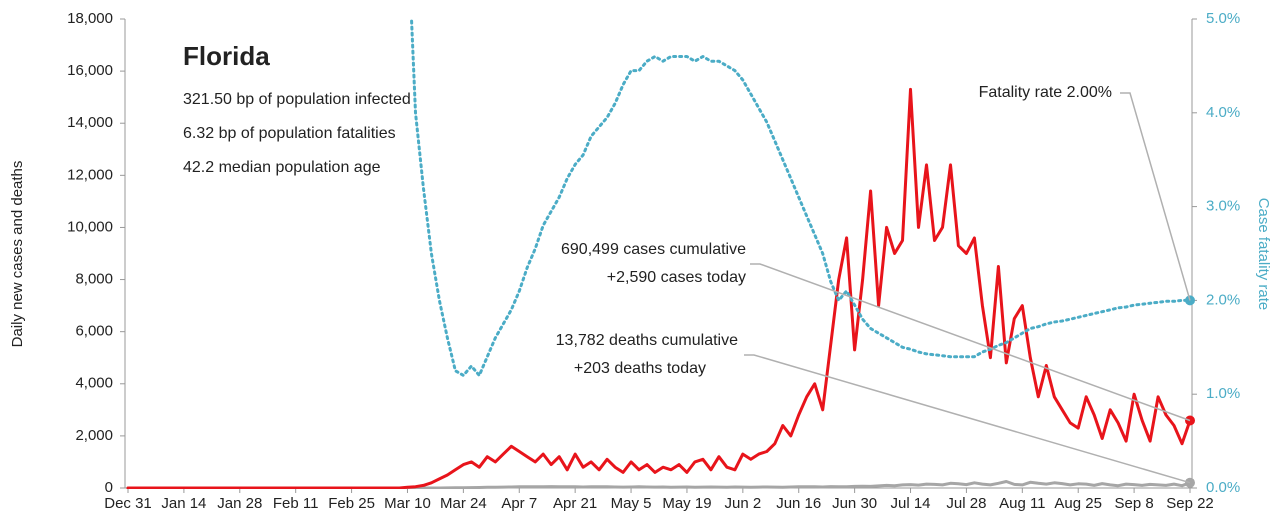  I want to click on x-tick-label: Jun 16, so click(798, 503).